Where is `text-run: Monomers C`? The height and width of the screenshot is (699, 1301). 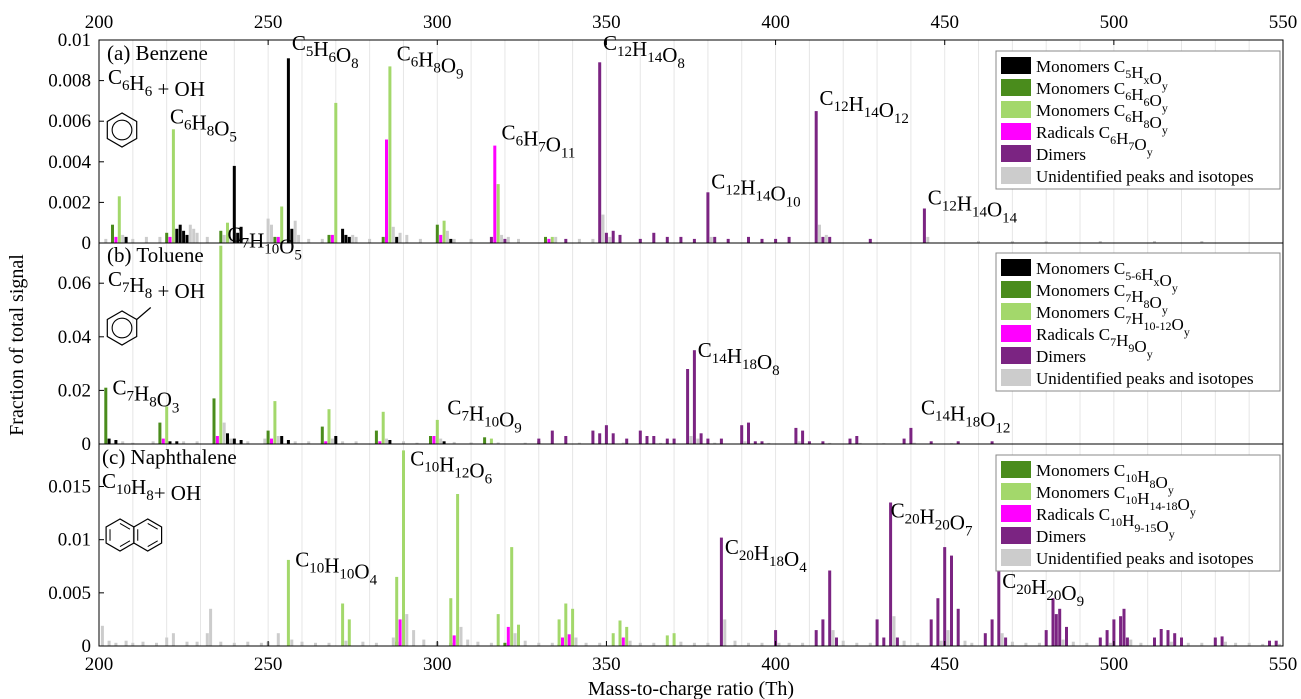
text-run: Monomers C is located at coordinates (1080, 268).